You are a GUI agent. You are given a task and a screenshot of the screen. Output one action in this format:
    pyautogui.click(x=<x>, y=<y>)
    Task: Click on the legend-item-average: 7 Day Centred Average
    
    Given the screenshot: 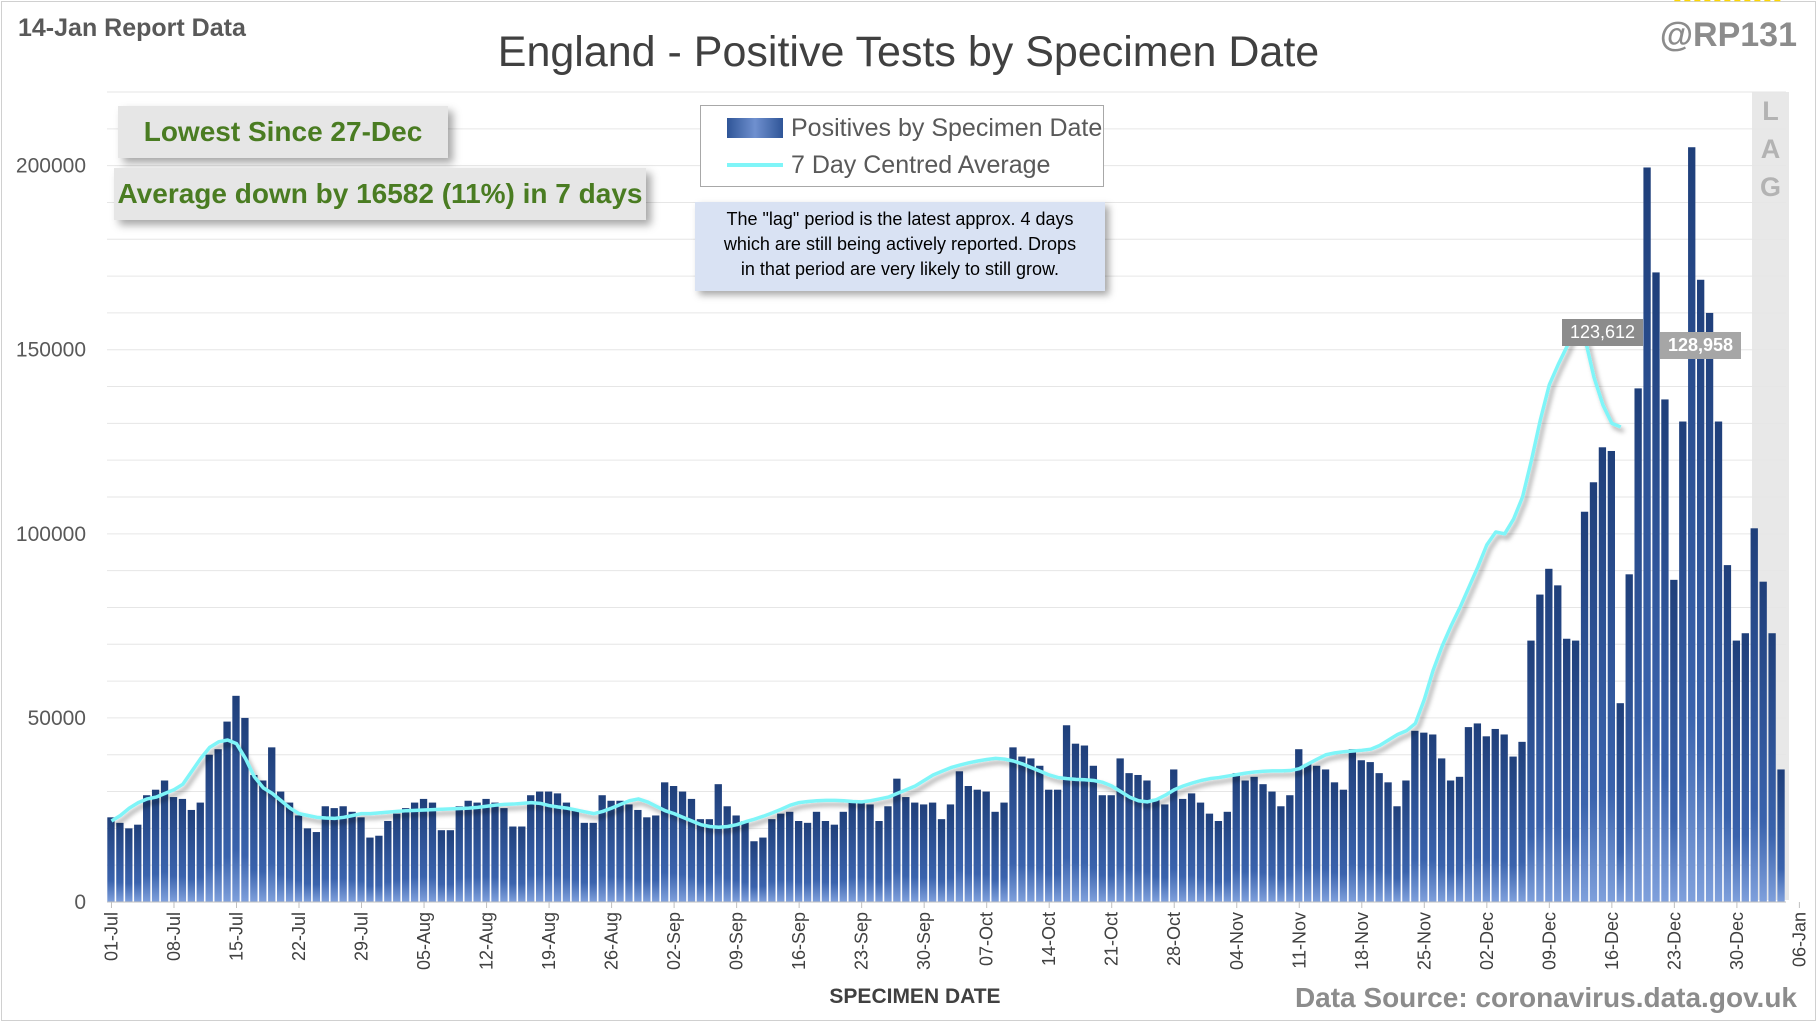 What is the action you would take?
    pyautogui.click(x=888, y=165)
    